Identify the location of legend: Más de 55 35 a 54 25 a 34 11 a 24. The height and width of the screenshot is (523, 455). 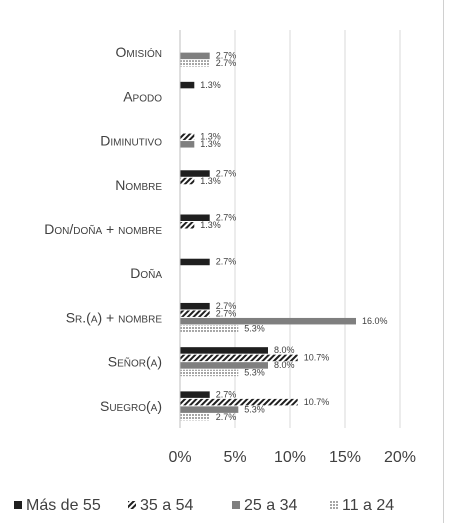
(204, 505).